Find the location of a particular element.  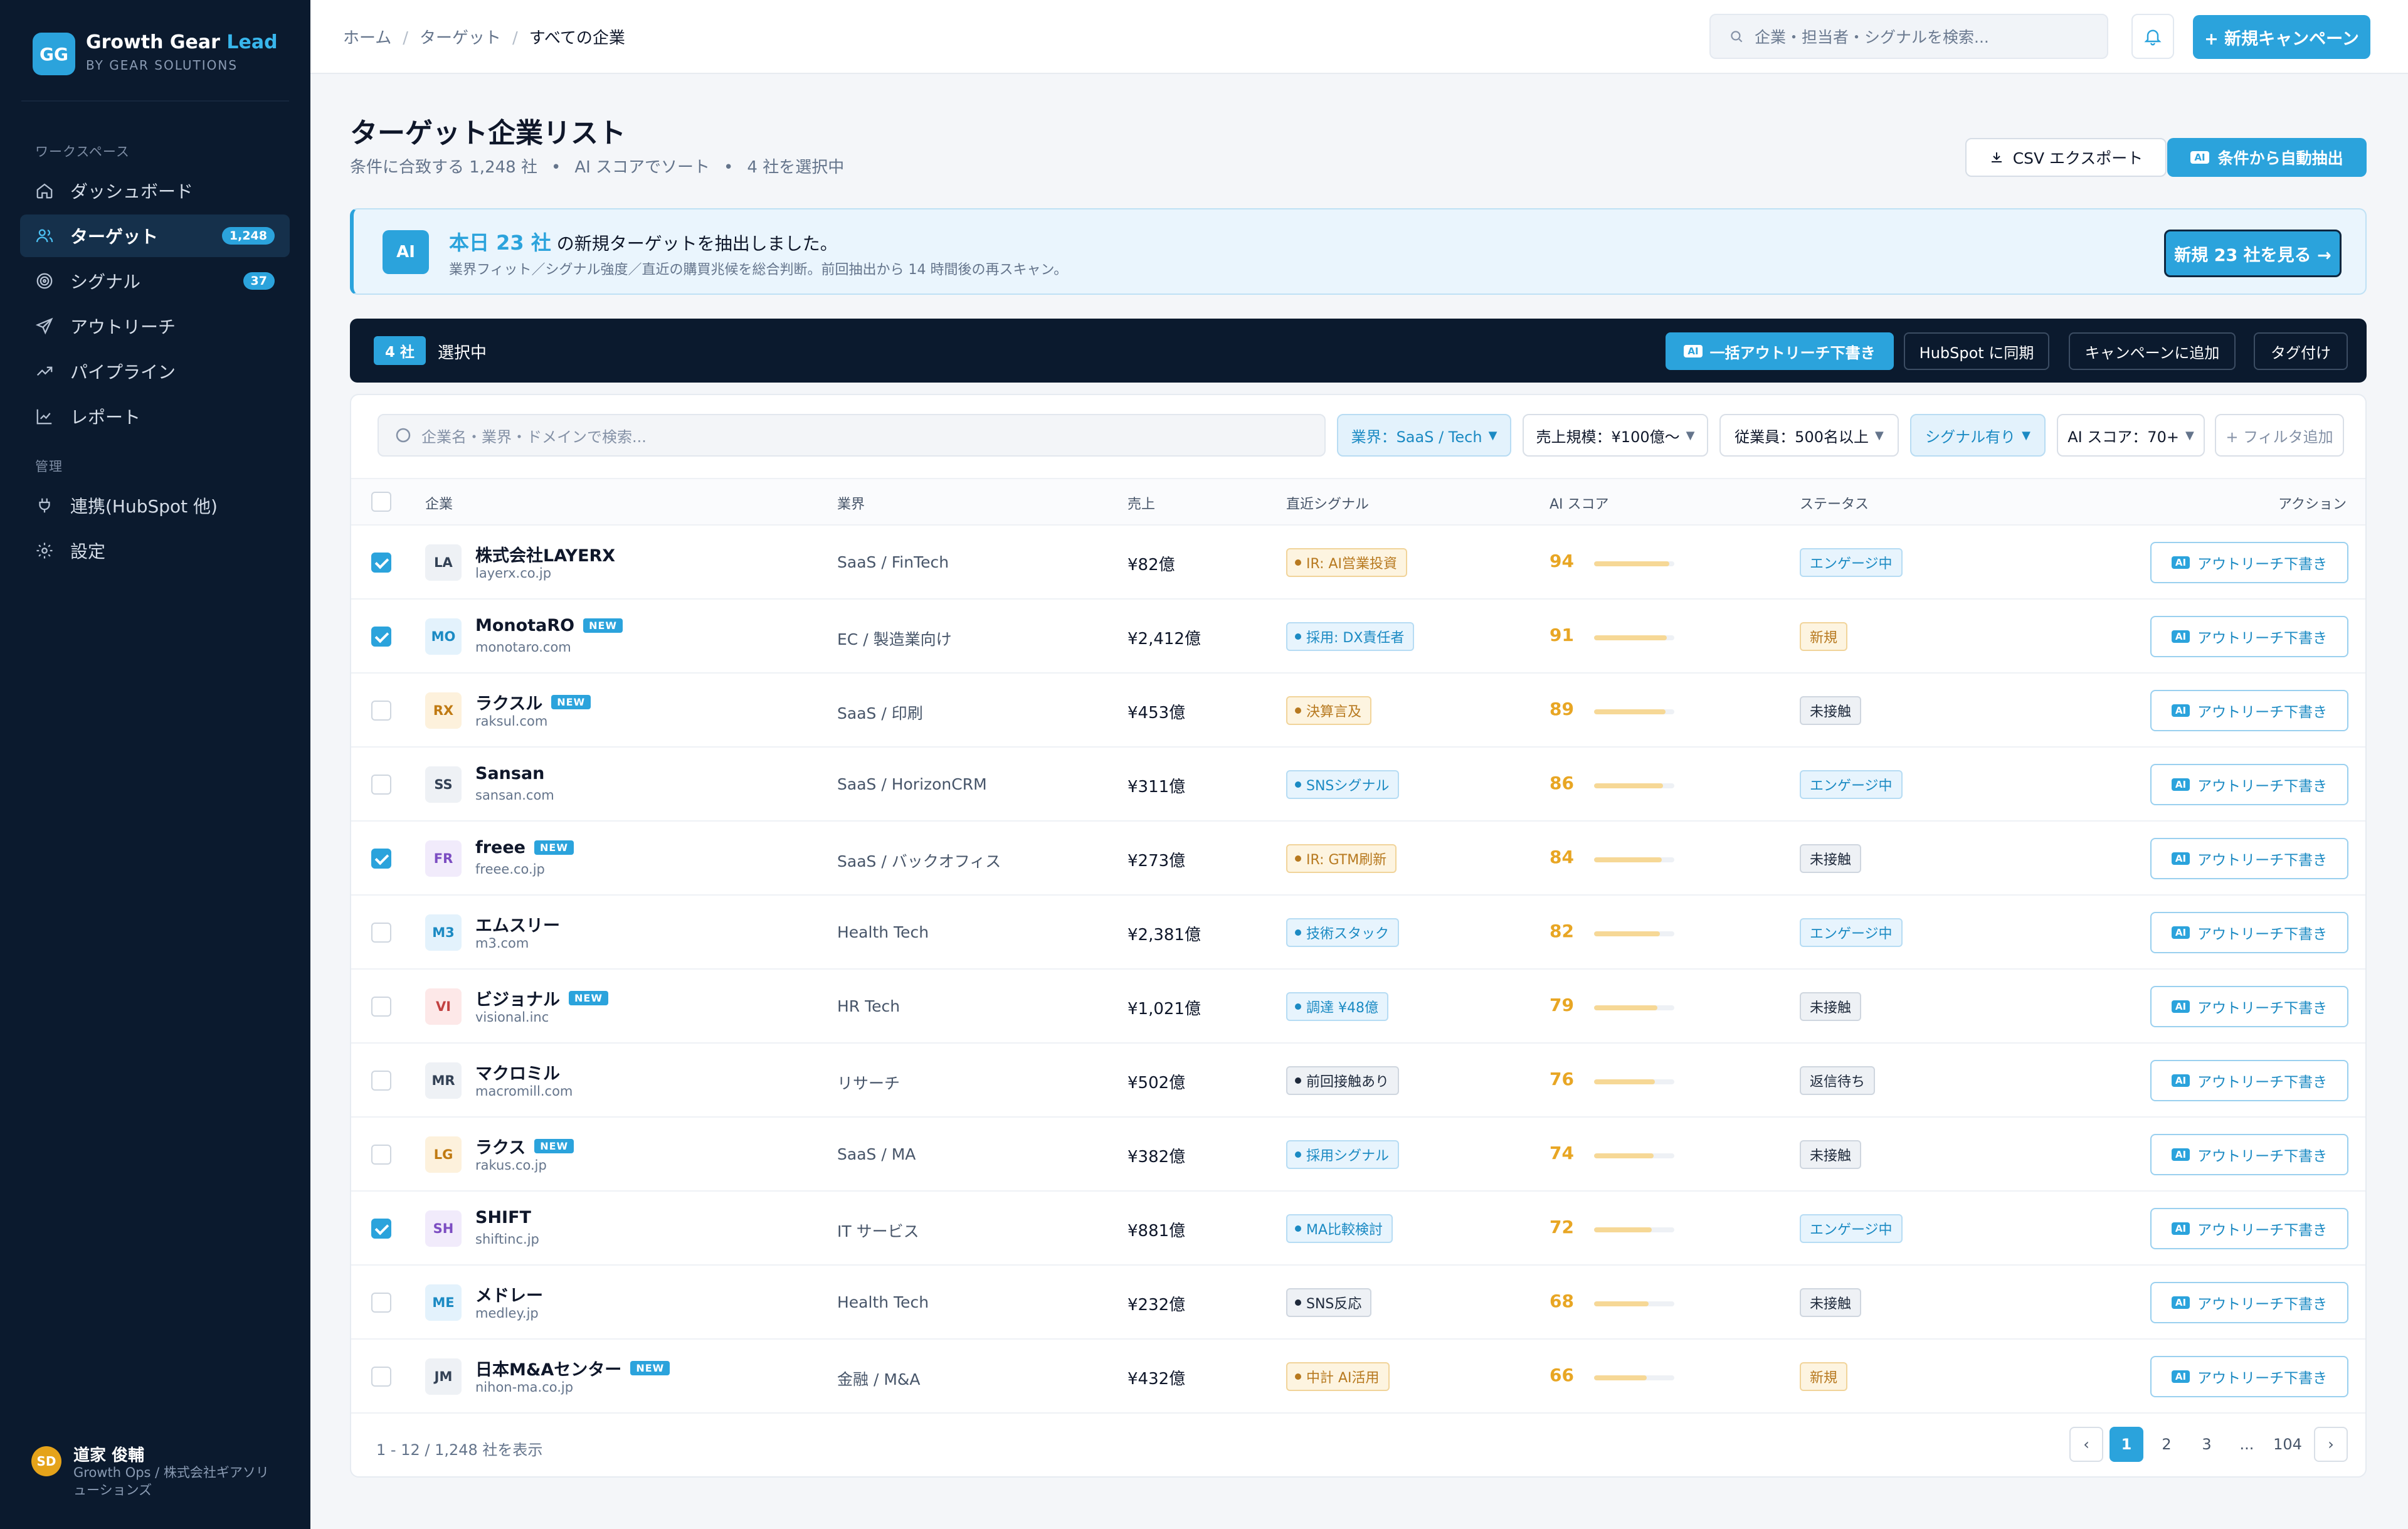

sidebar-item-targets: ターゲット 1,248 is located at coordinates (155, 235).